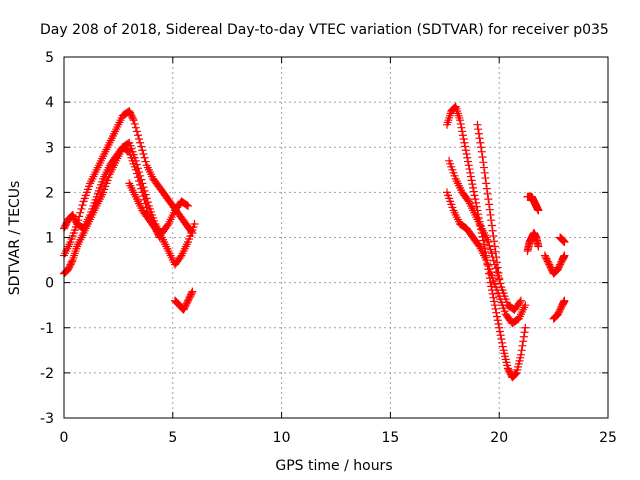 This screenshot has width=640, height=480. I want to click on x-tick-label: 10, so click(282, 438).